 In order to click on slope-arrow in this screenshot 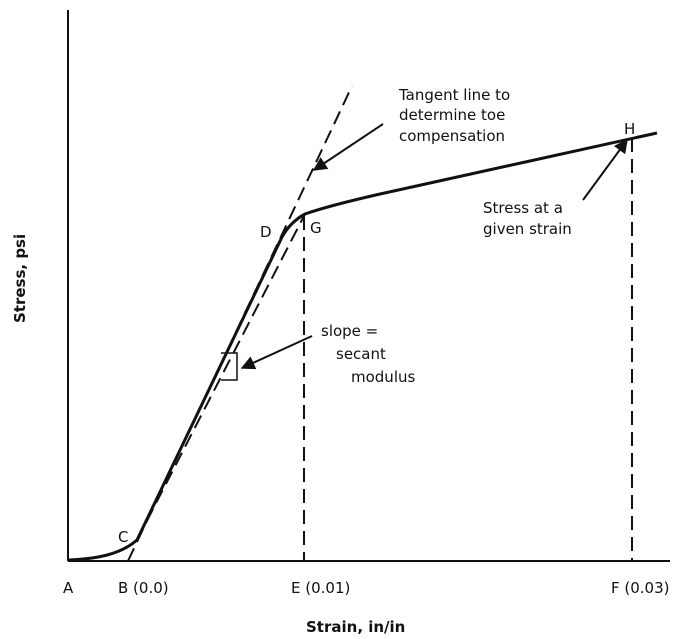, I will do `click(276, 352)`.